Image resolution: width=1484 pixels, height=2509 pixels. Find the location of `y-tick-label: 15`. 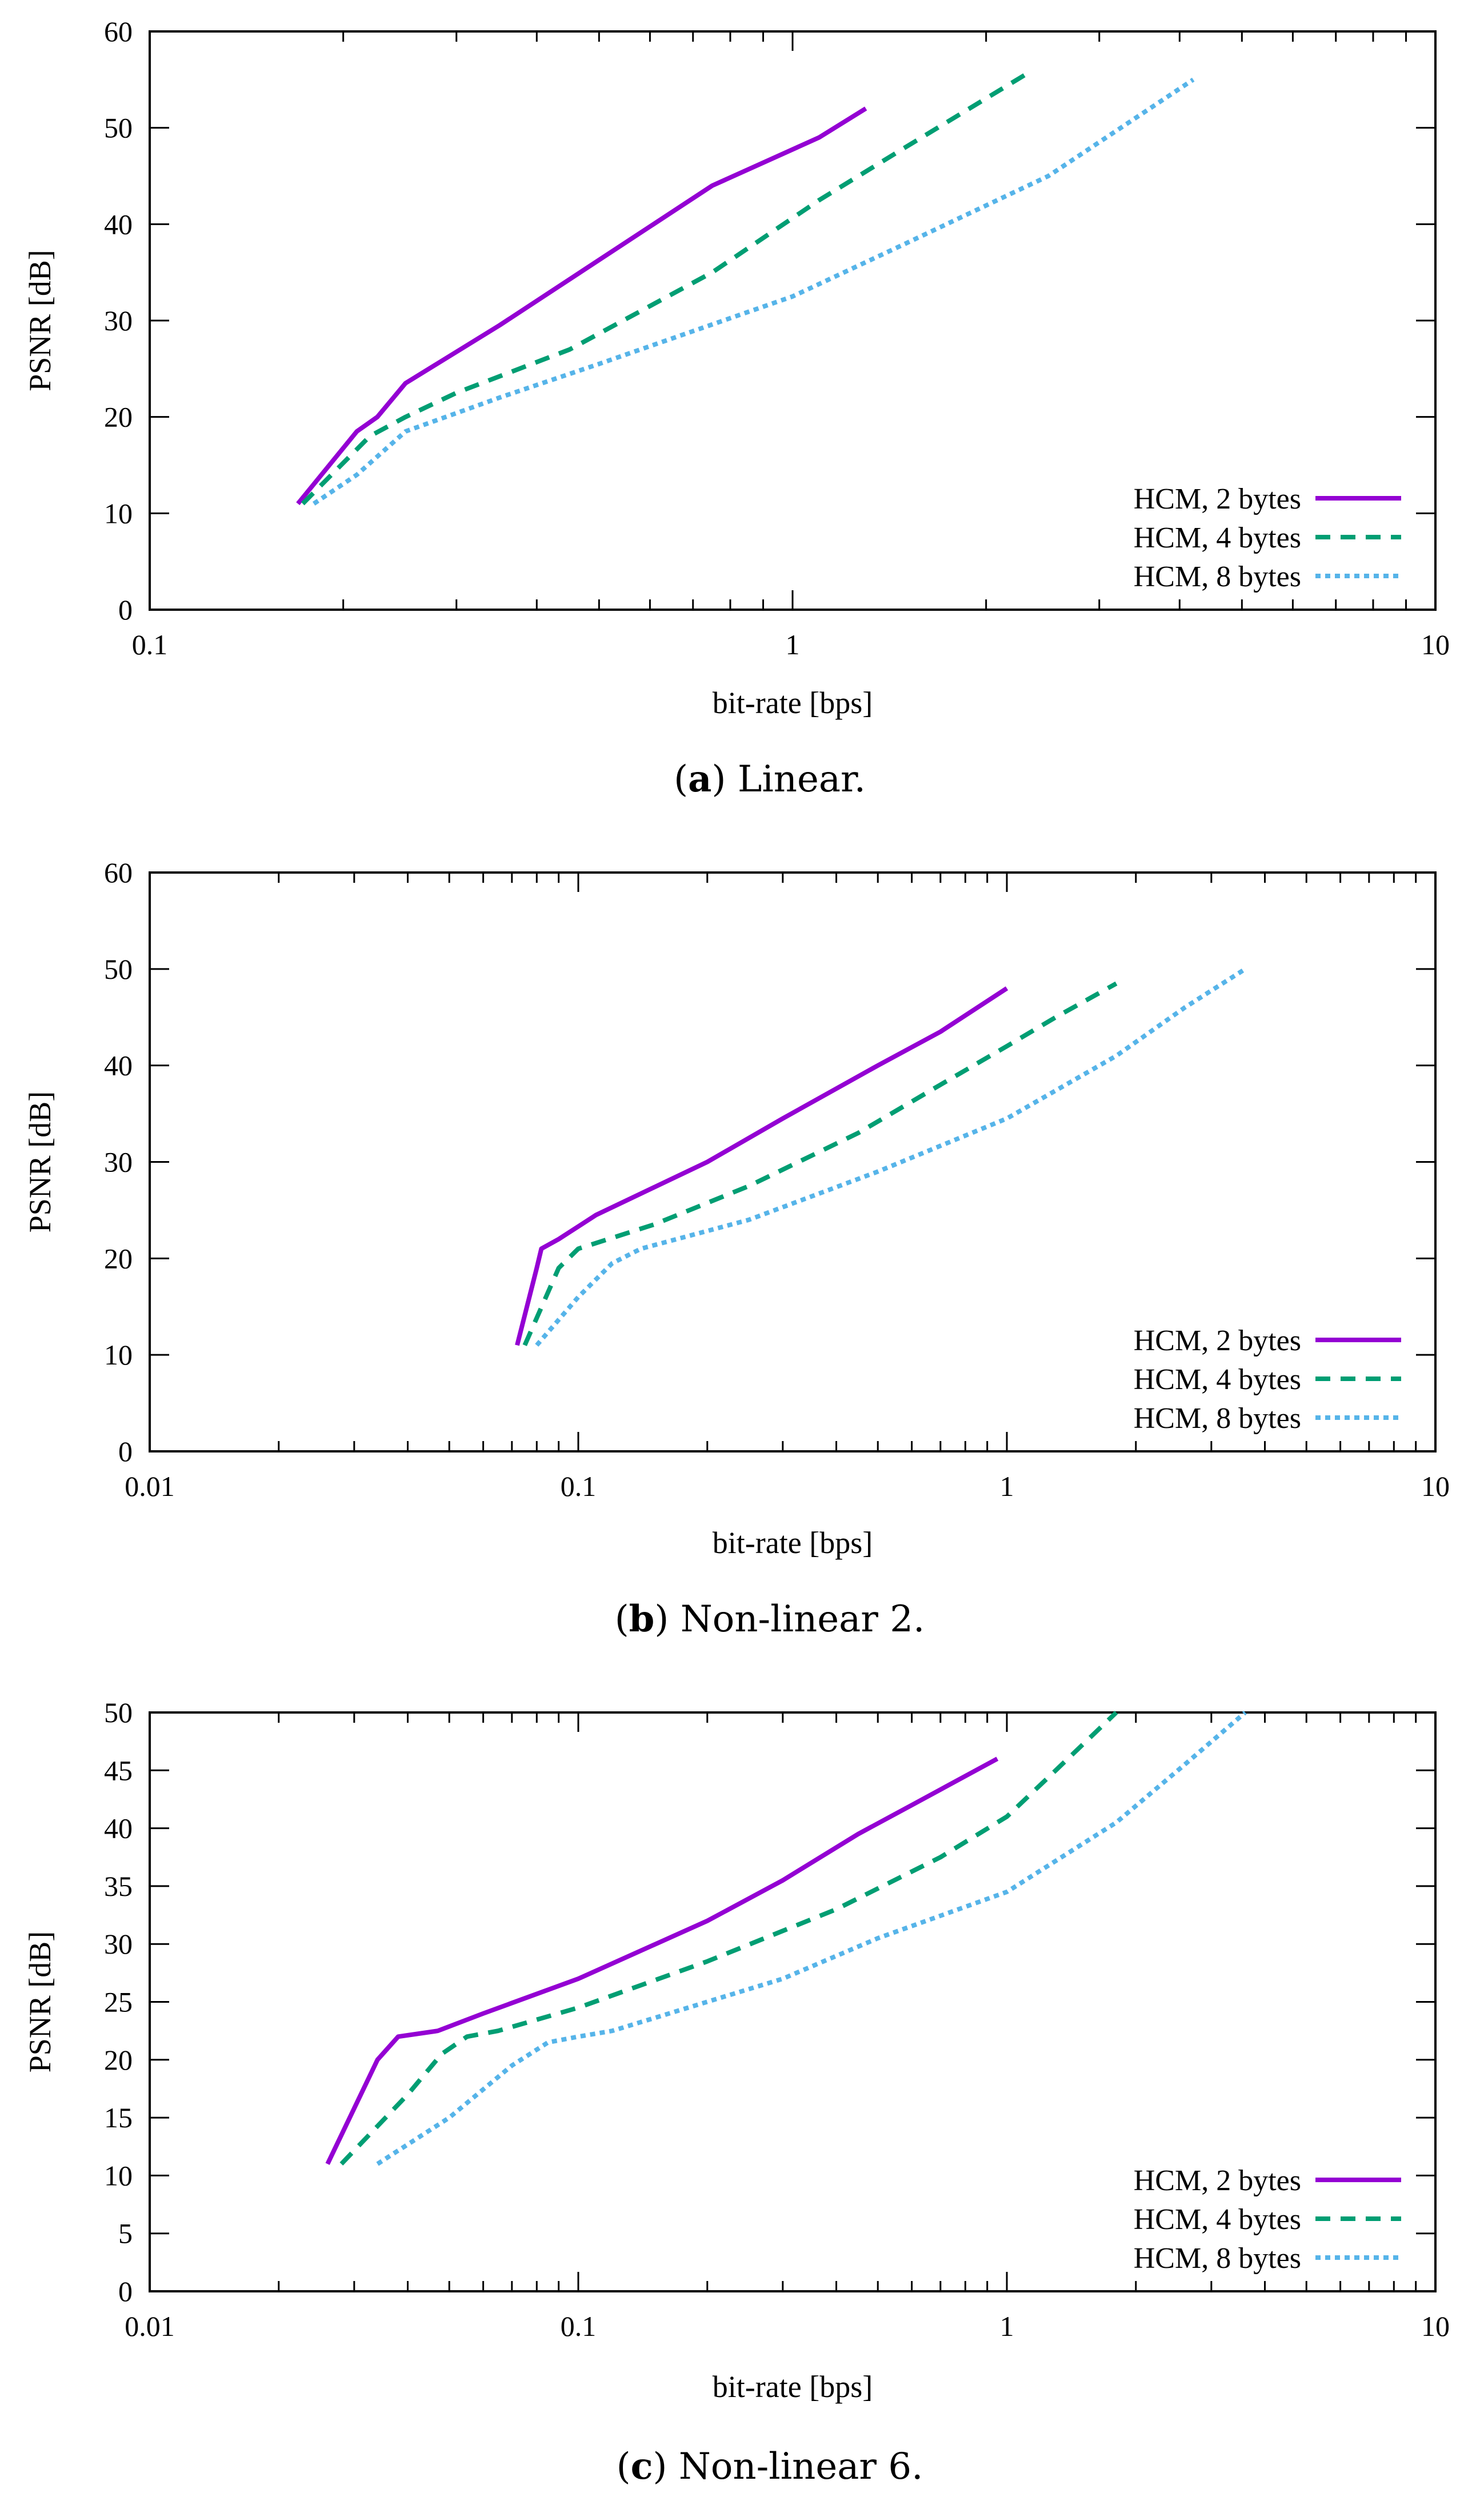

y-tick-label: 15 is located at coordinates (118, 2118).